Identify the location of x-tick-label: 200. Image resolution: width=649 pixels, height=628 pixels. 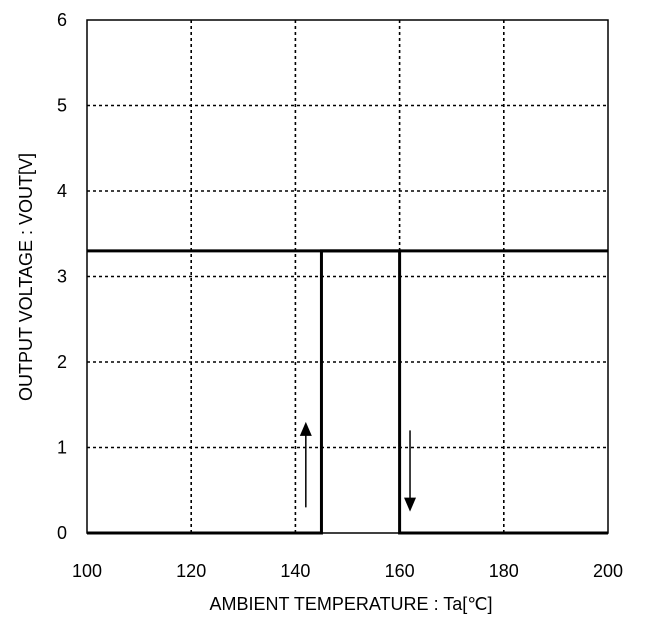
(608, 571).